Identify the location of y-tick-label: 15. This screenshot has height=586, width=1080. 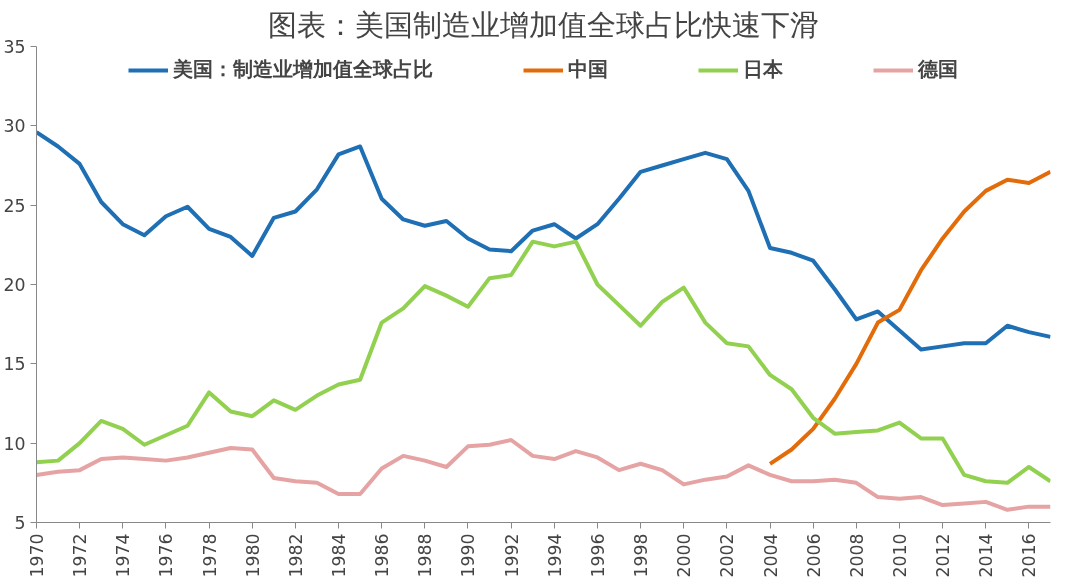
(14, 364).